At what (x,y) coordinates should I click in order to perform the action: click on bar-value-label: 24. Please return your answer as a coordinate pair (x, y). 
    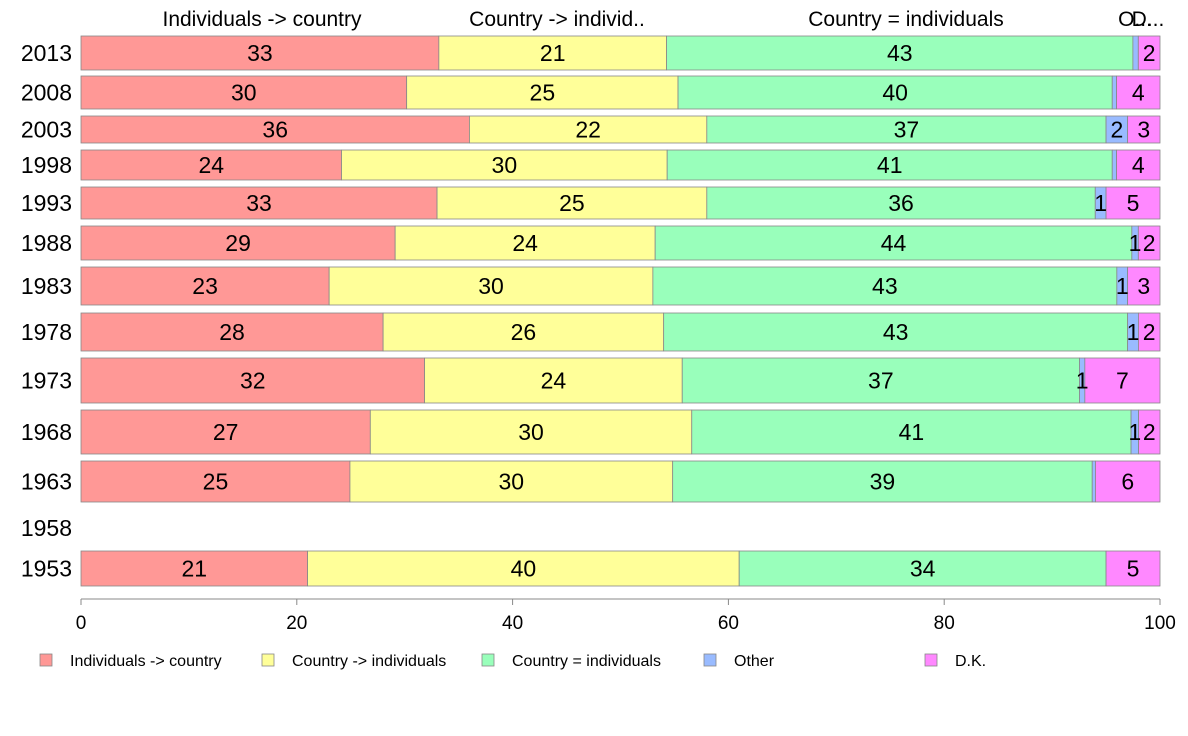
    Looking at the image, I should click on (211, 165).